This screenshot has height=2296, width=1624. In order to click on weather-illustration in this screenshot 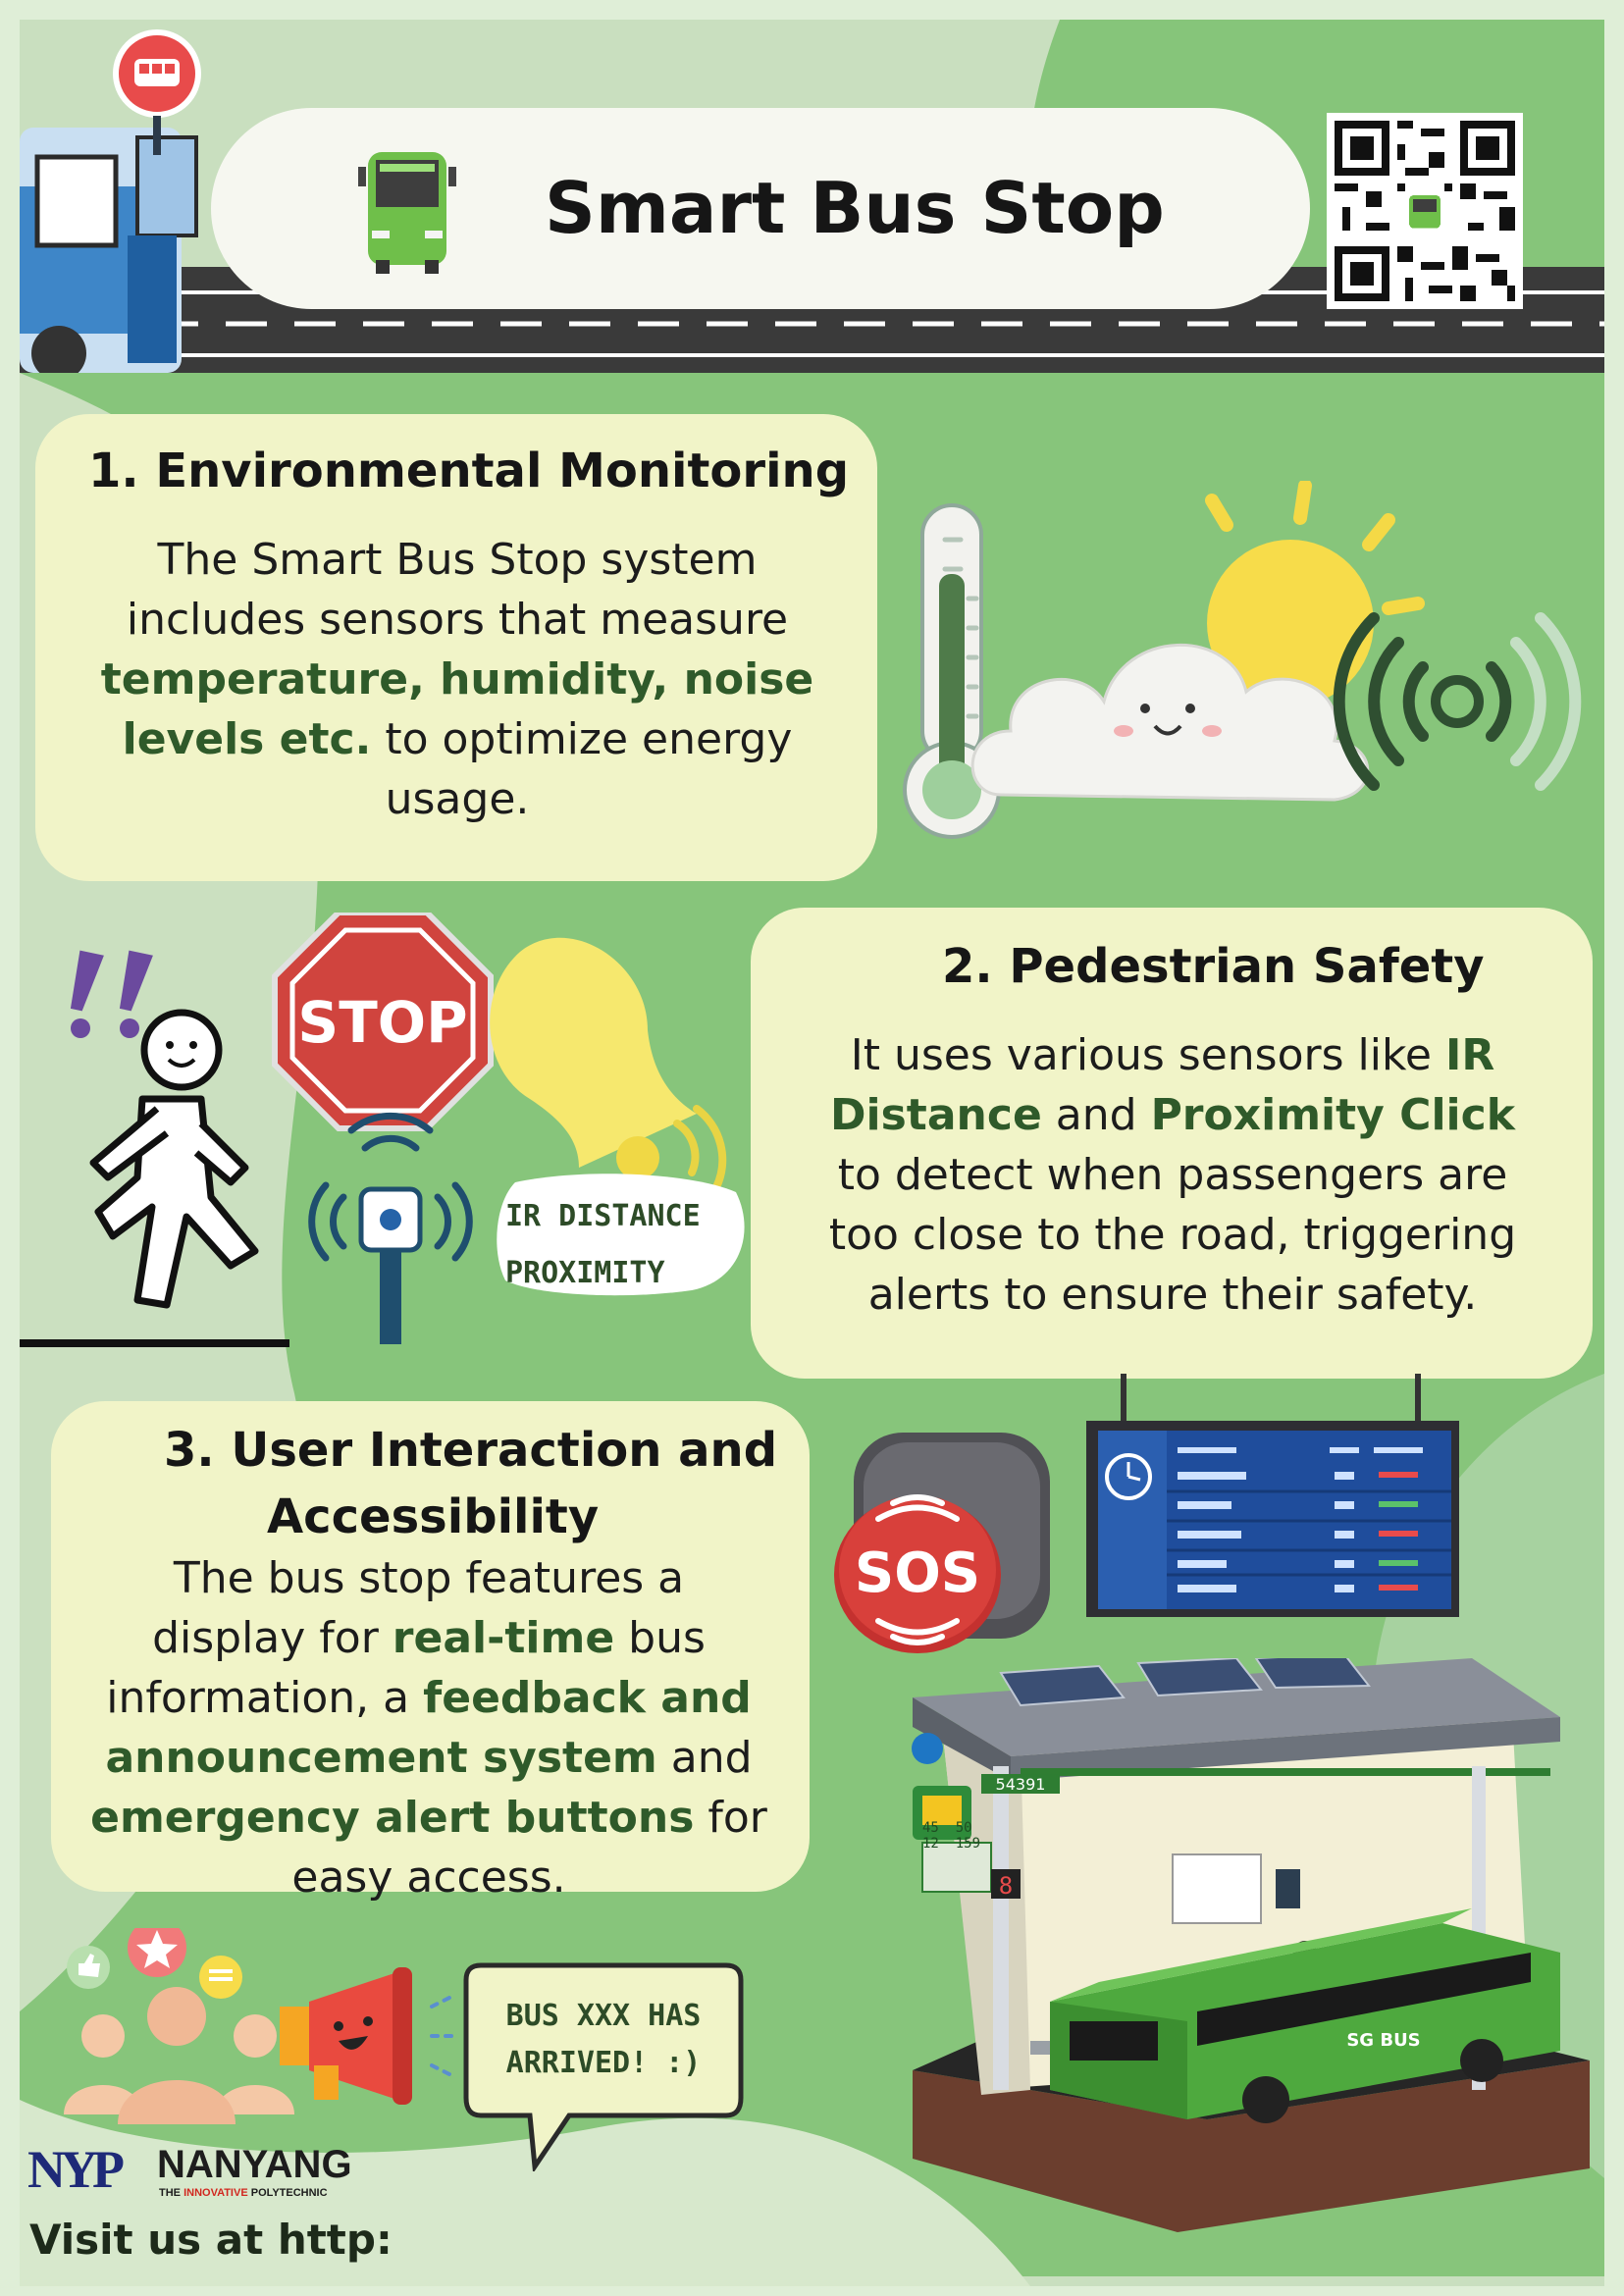, I will do `click(1242, 660)`.